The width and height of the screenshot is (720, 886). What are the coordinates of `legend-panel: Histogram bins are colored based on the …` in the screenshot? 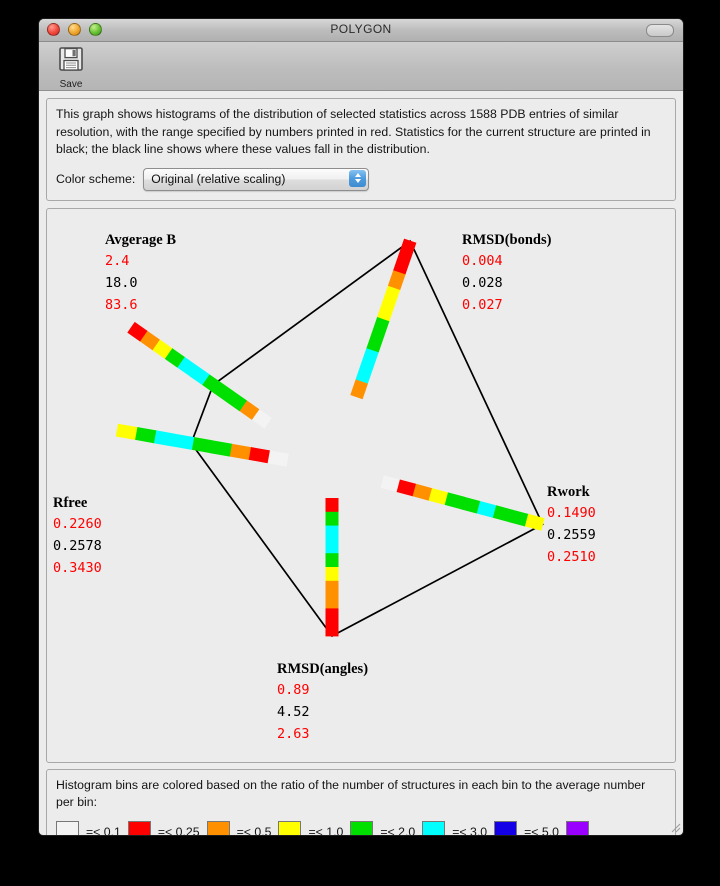 It's located at (361, 802).